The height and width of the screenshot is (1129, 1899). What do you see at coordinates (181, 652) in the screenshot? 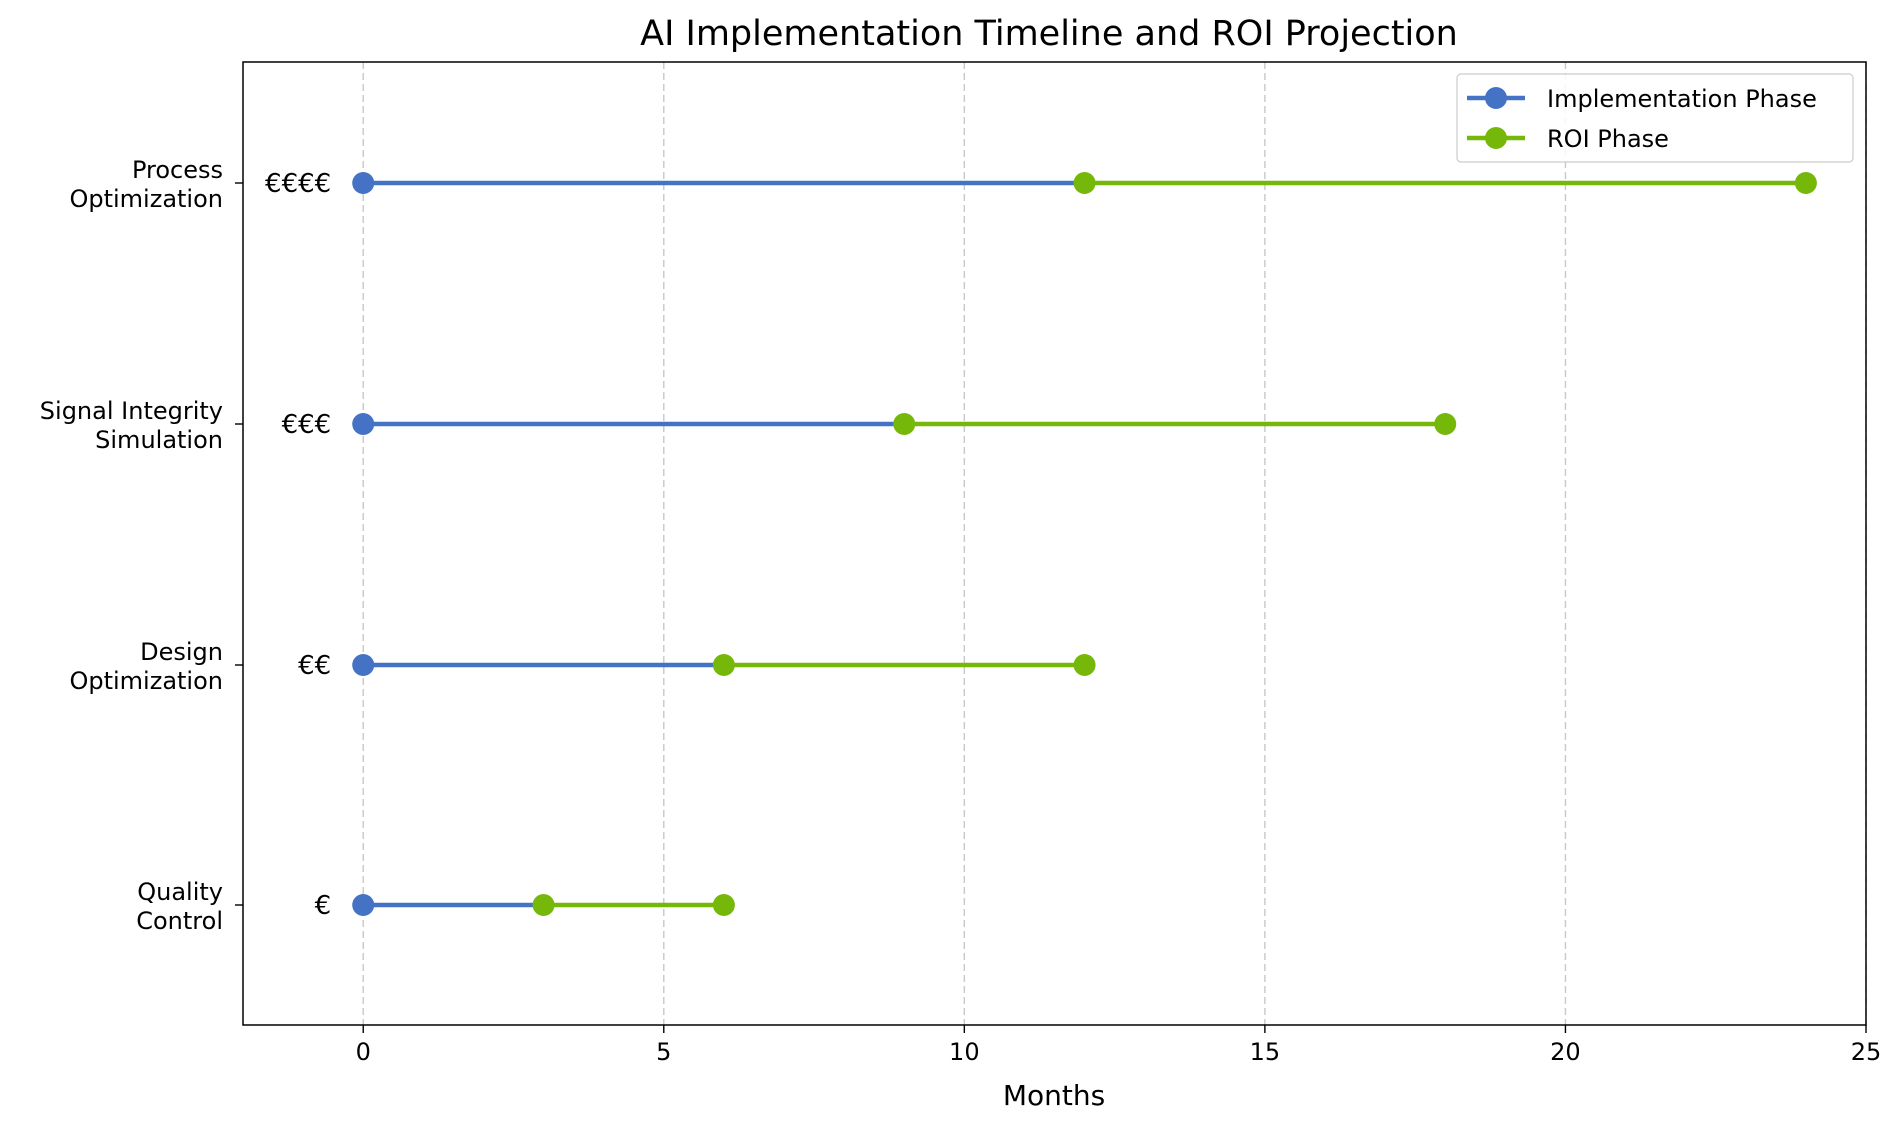
I see `y-tick-label: Design` at bounding box center [181, 652].